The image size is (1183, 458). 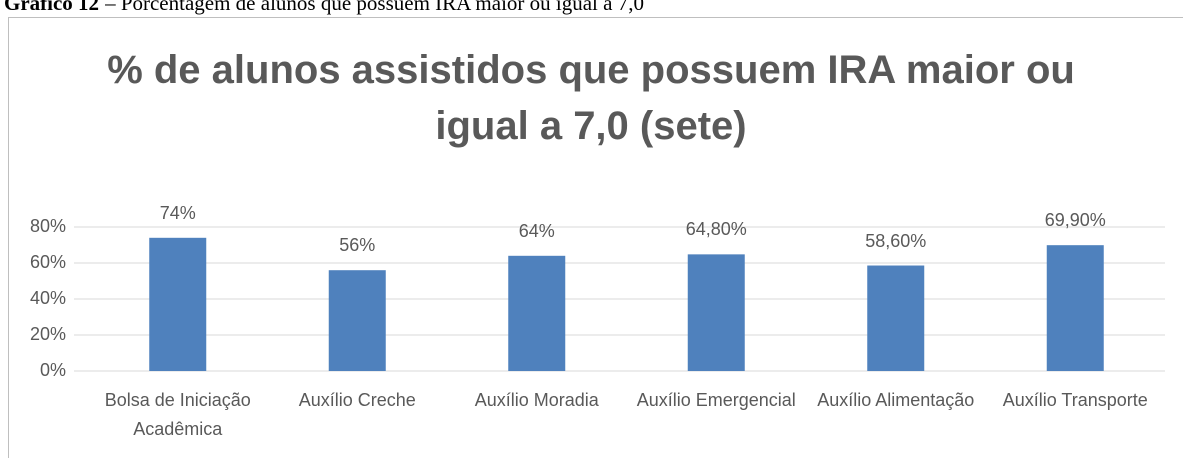 What do you see at coordinates (47, 226) in the screenshot?
I see `y-tick-label: 80%` at bounding box center [47, 226].